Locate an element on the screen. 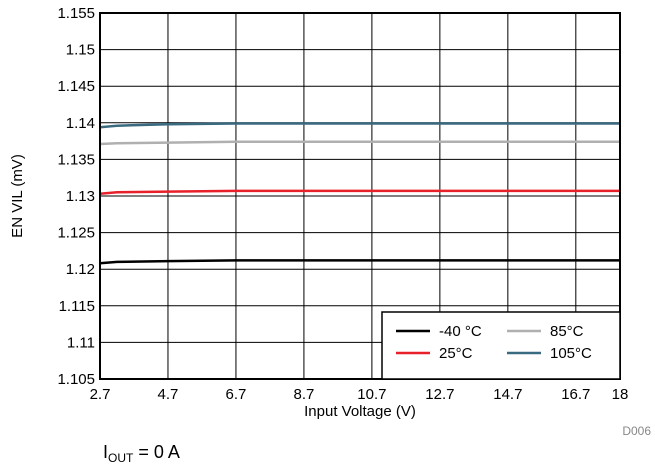 This screenshot has width=655, height=470. y-tick-label: 1.145 is located at coordinates (76, 86).